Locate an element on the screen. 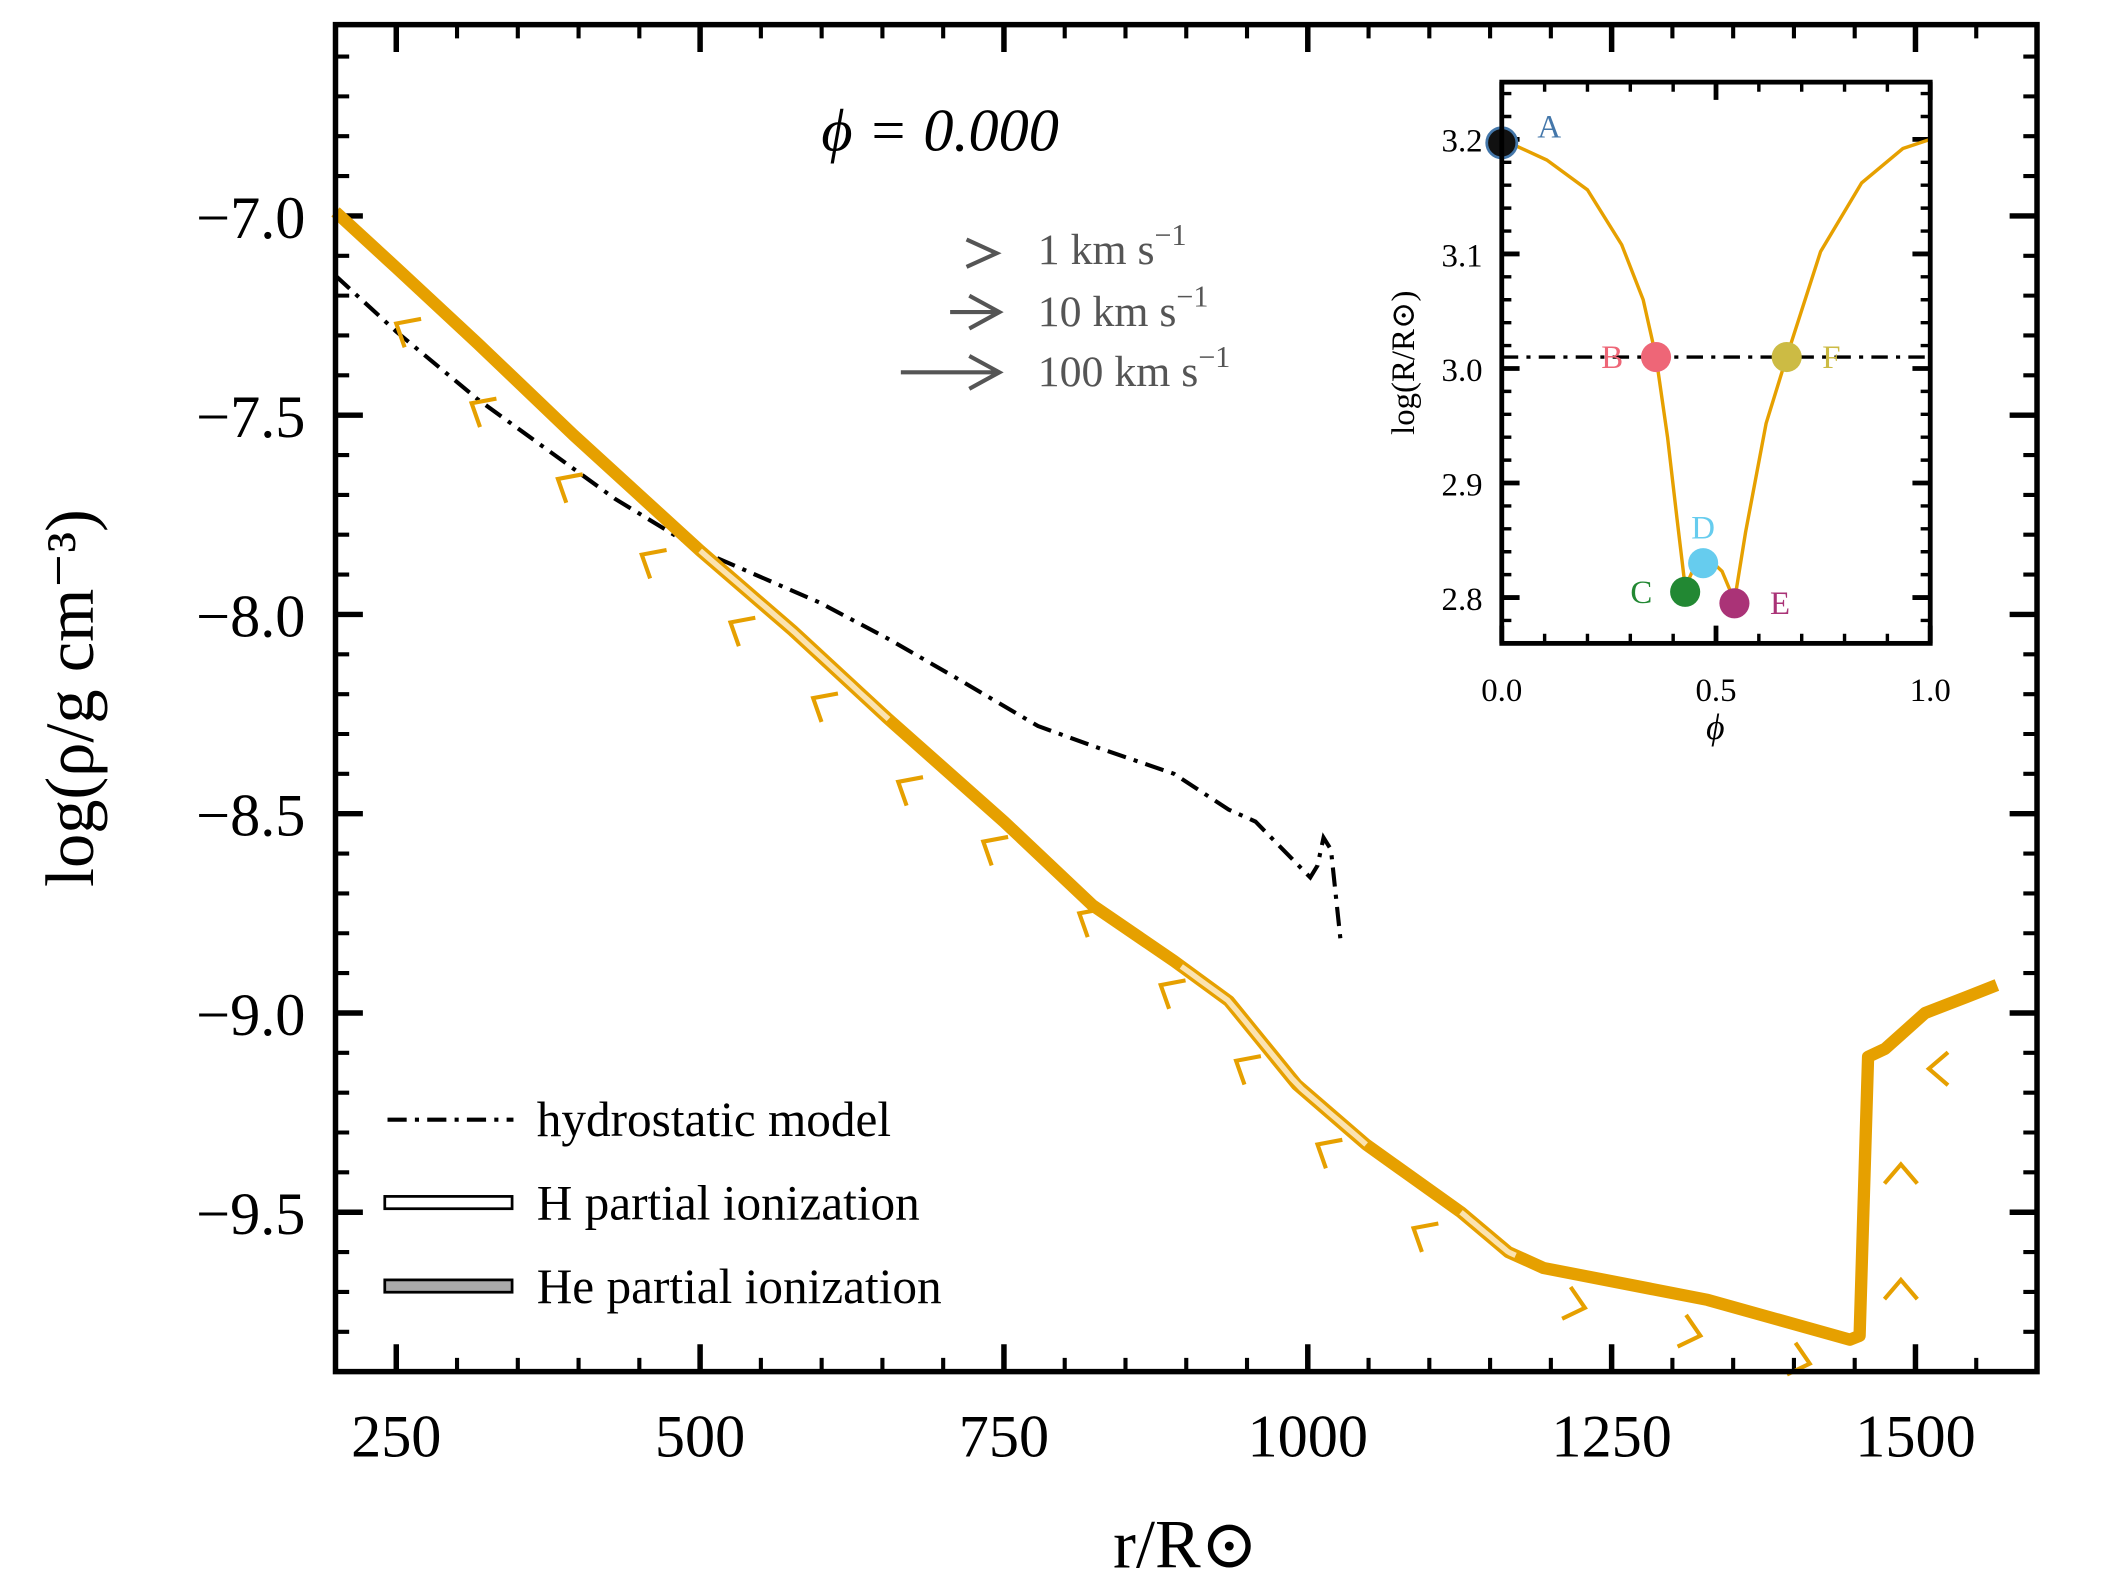  legend-label-hydrostatic: hydrostatic model is located at coordinates (714, 1119).